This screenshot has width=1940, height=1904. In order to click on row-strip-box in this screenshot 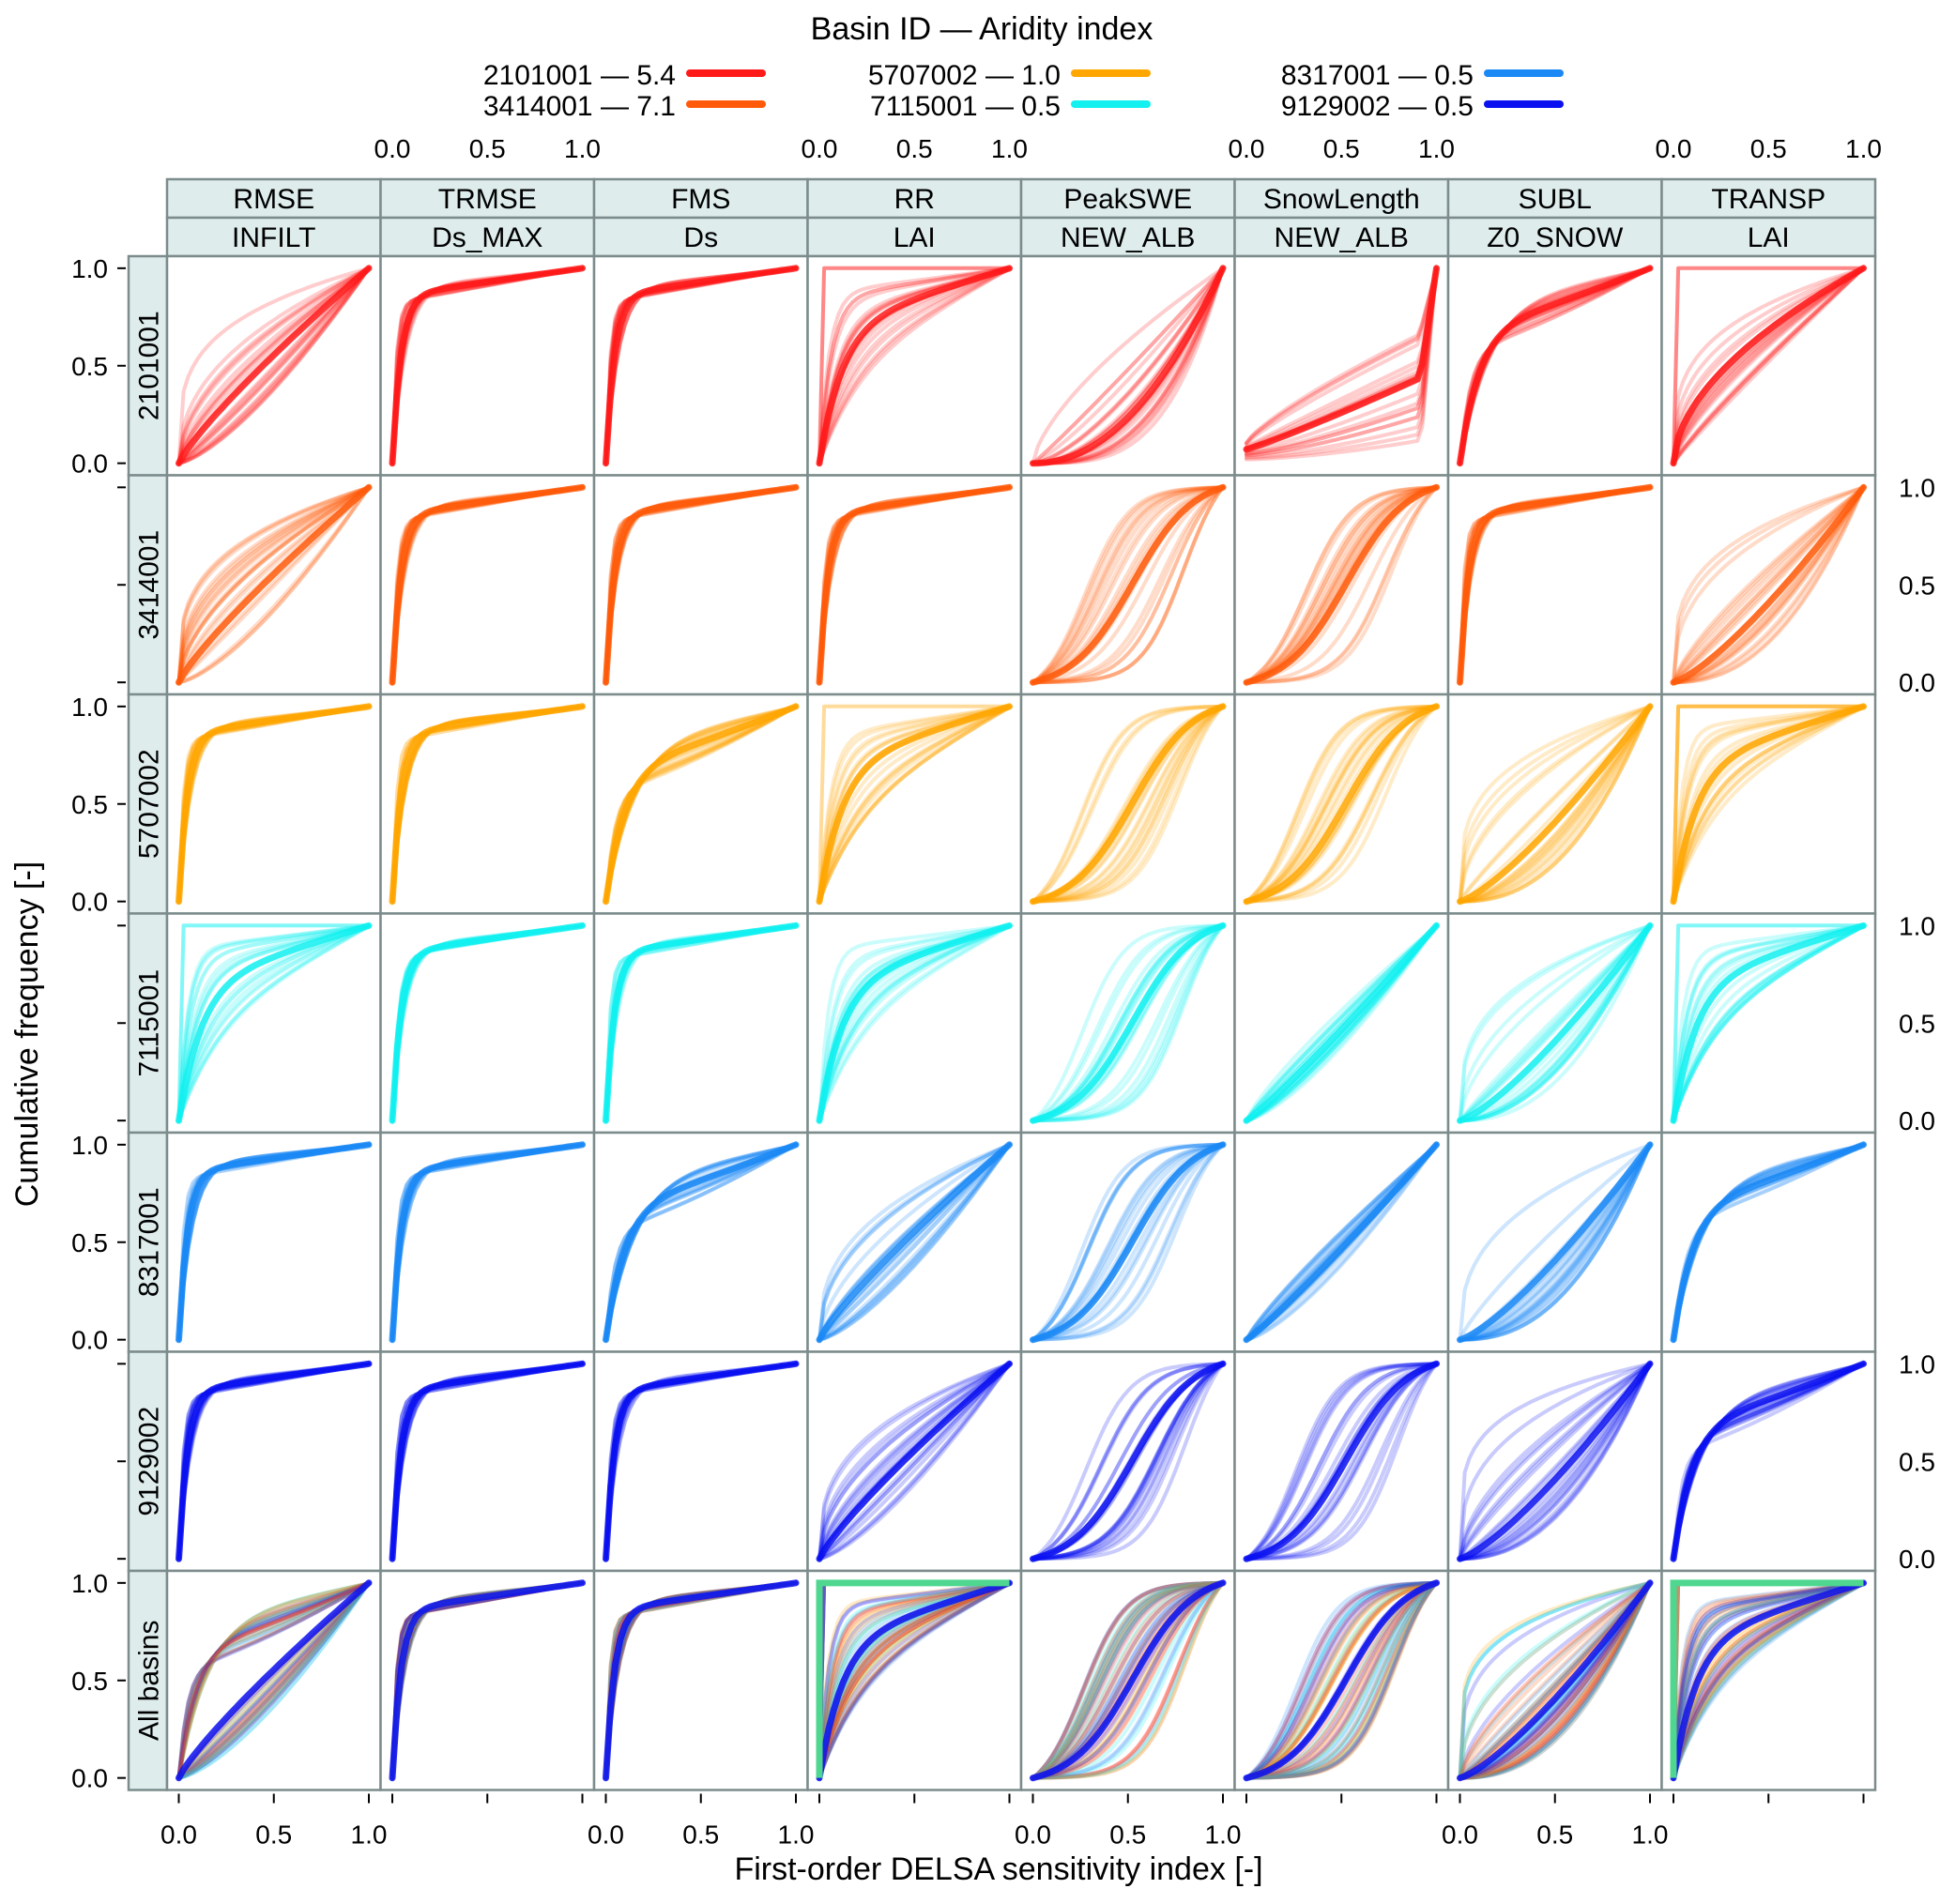, I will do `click(148, 585)`.